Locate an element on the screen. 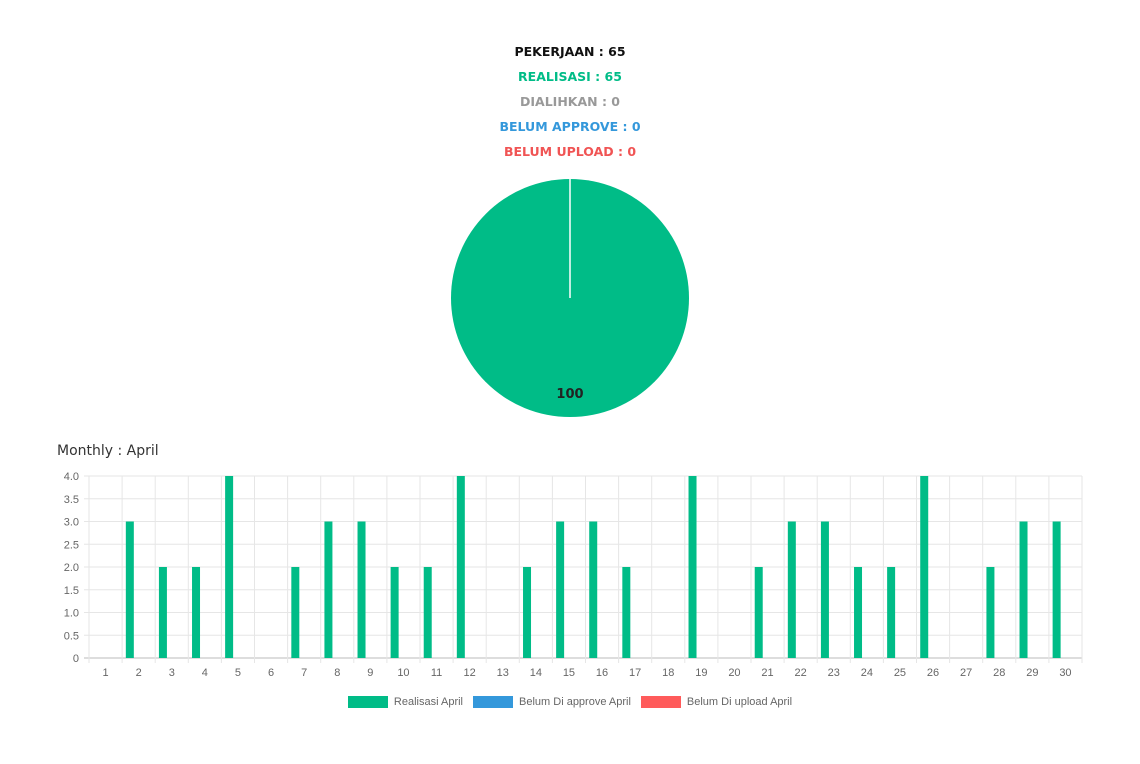 This screenshot has width=1140, height=764. x-tick-label: 25 is located at coordinates (900, 673).